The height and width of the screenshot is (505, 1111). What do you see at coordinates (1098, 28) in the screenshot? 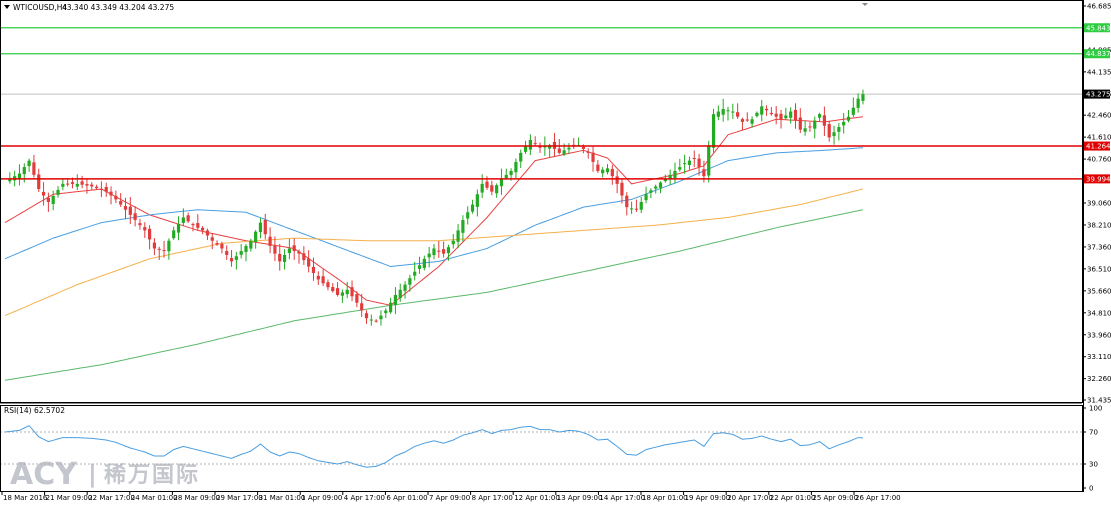
I see `svg-text: 45.843` at bounding box center [1098, 28].